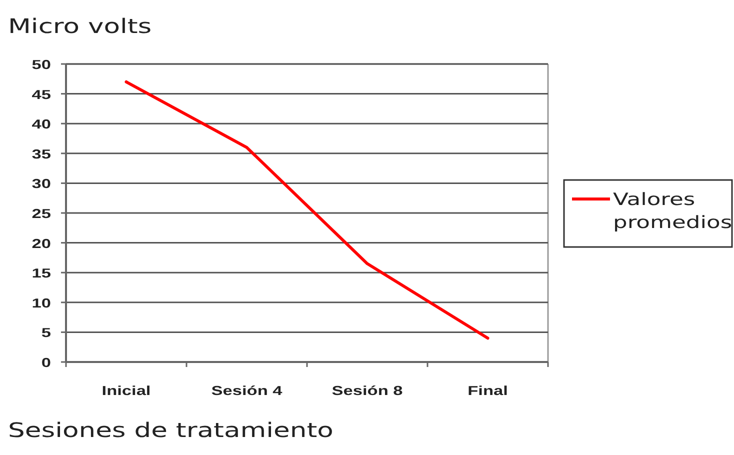  Describe the element at coordinates (80, 26) in the screenshot. I see `y-axis-title: Micro volts` at that location.